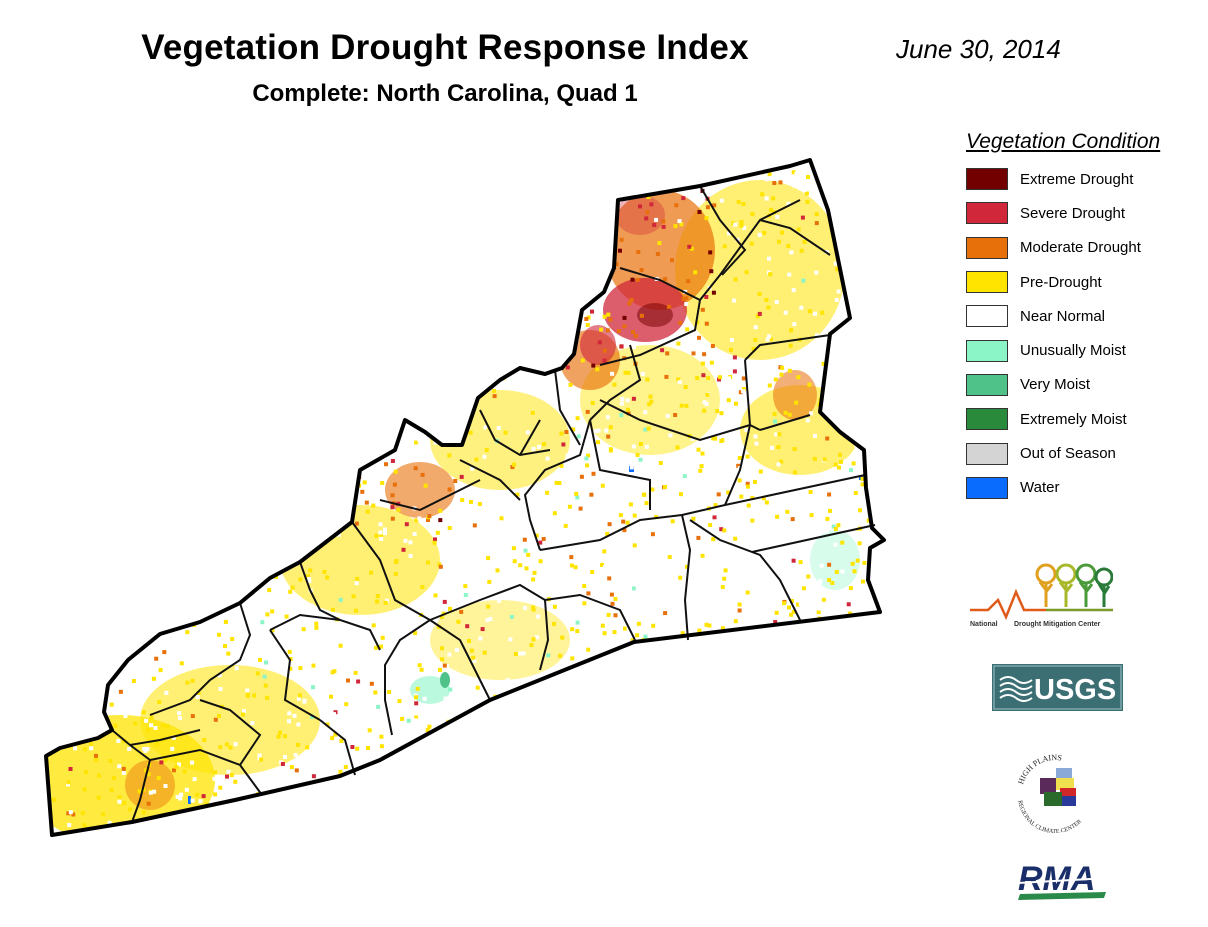 The width and height of the screenshot is (1208, 927). What do you see at coordinates (150, 785) in the screenshot?
I see `moderate-region-sw` at bounding box center [150, 785].